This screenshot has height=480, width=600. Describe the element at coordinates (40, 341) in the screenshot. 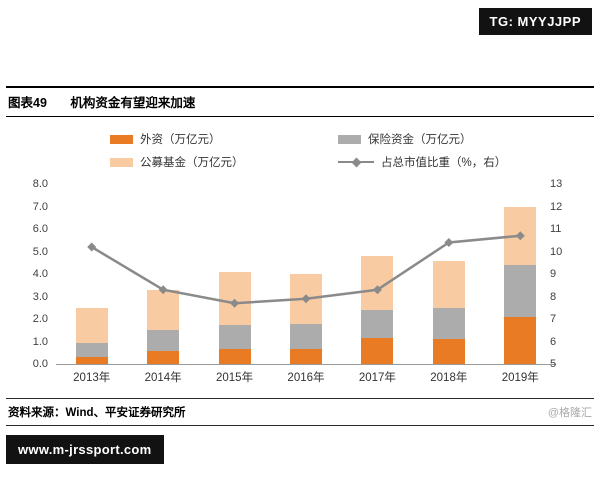

I see `y-axis-tick-left: 1.0` at that location.